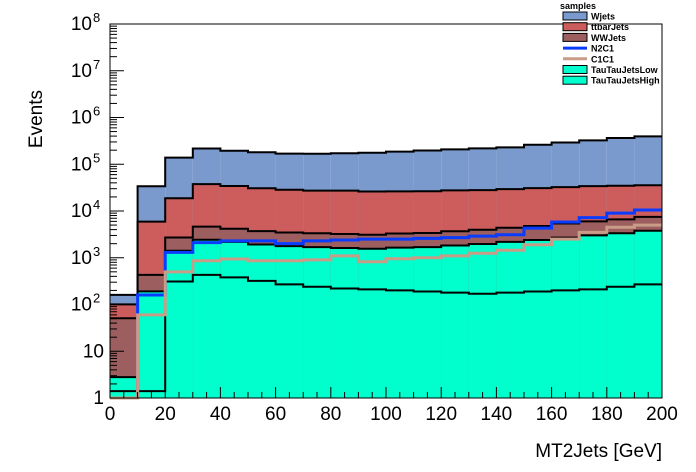  What do you see at coordinates (602, 49) in the screenshot?
I see `legend-label: N2C1` at bounding box center [602, 49].